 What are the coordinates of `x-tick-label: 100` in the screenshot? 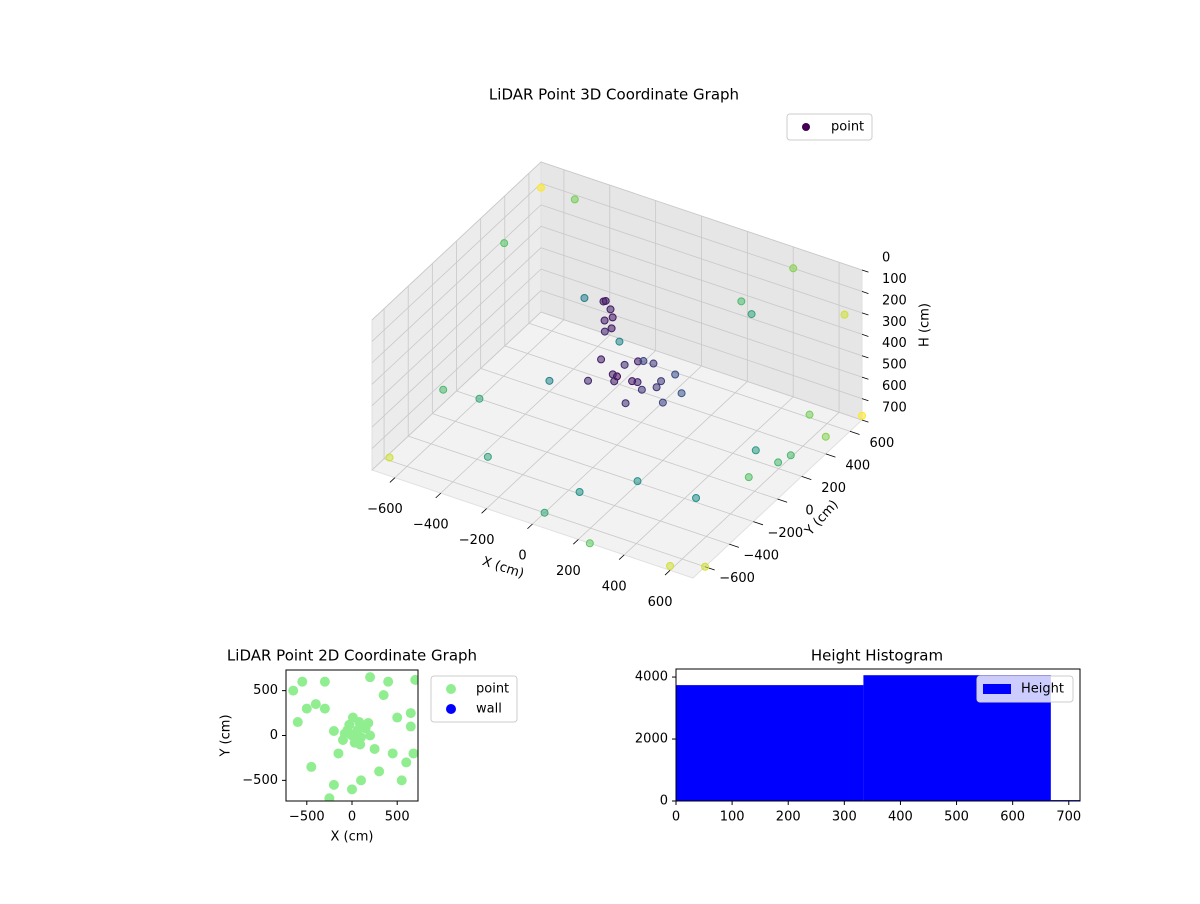 It's located at (732, 817).